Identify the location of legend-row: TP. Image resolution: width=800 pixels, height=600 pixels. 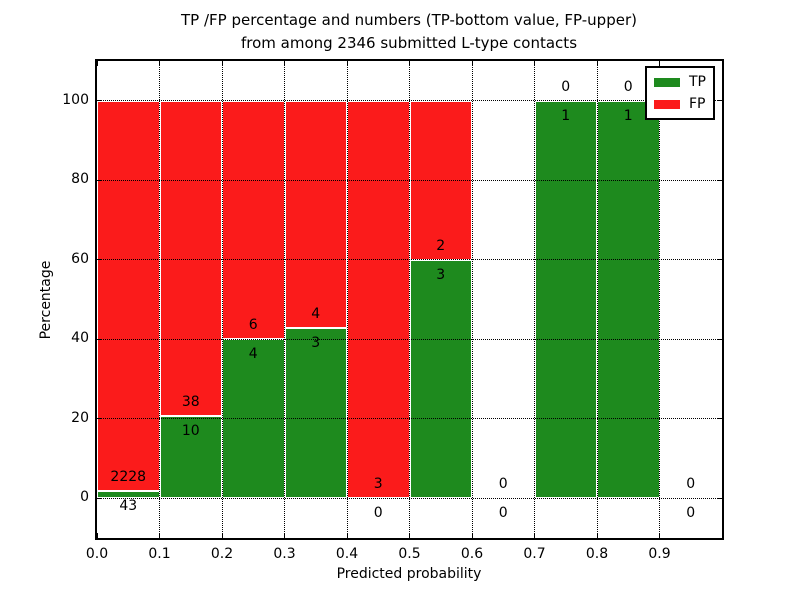
(680, 82).